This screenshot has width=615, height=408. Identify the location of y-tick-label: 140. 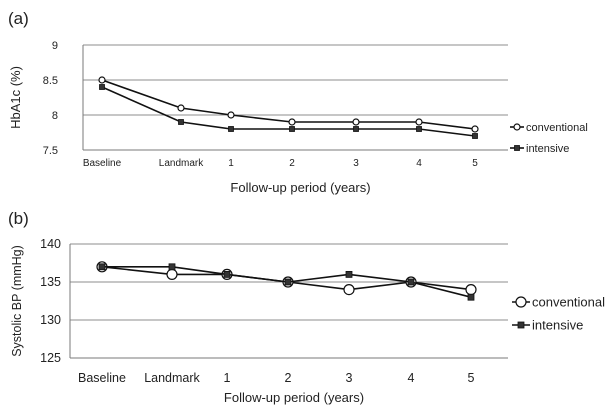
(50, 244).